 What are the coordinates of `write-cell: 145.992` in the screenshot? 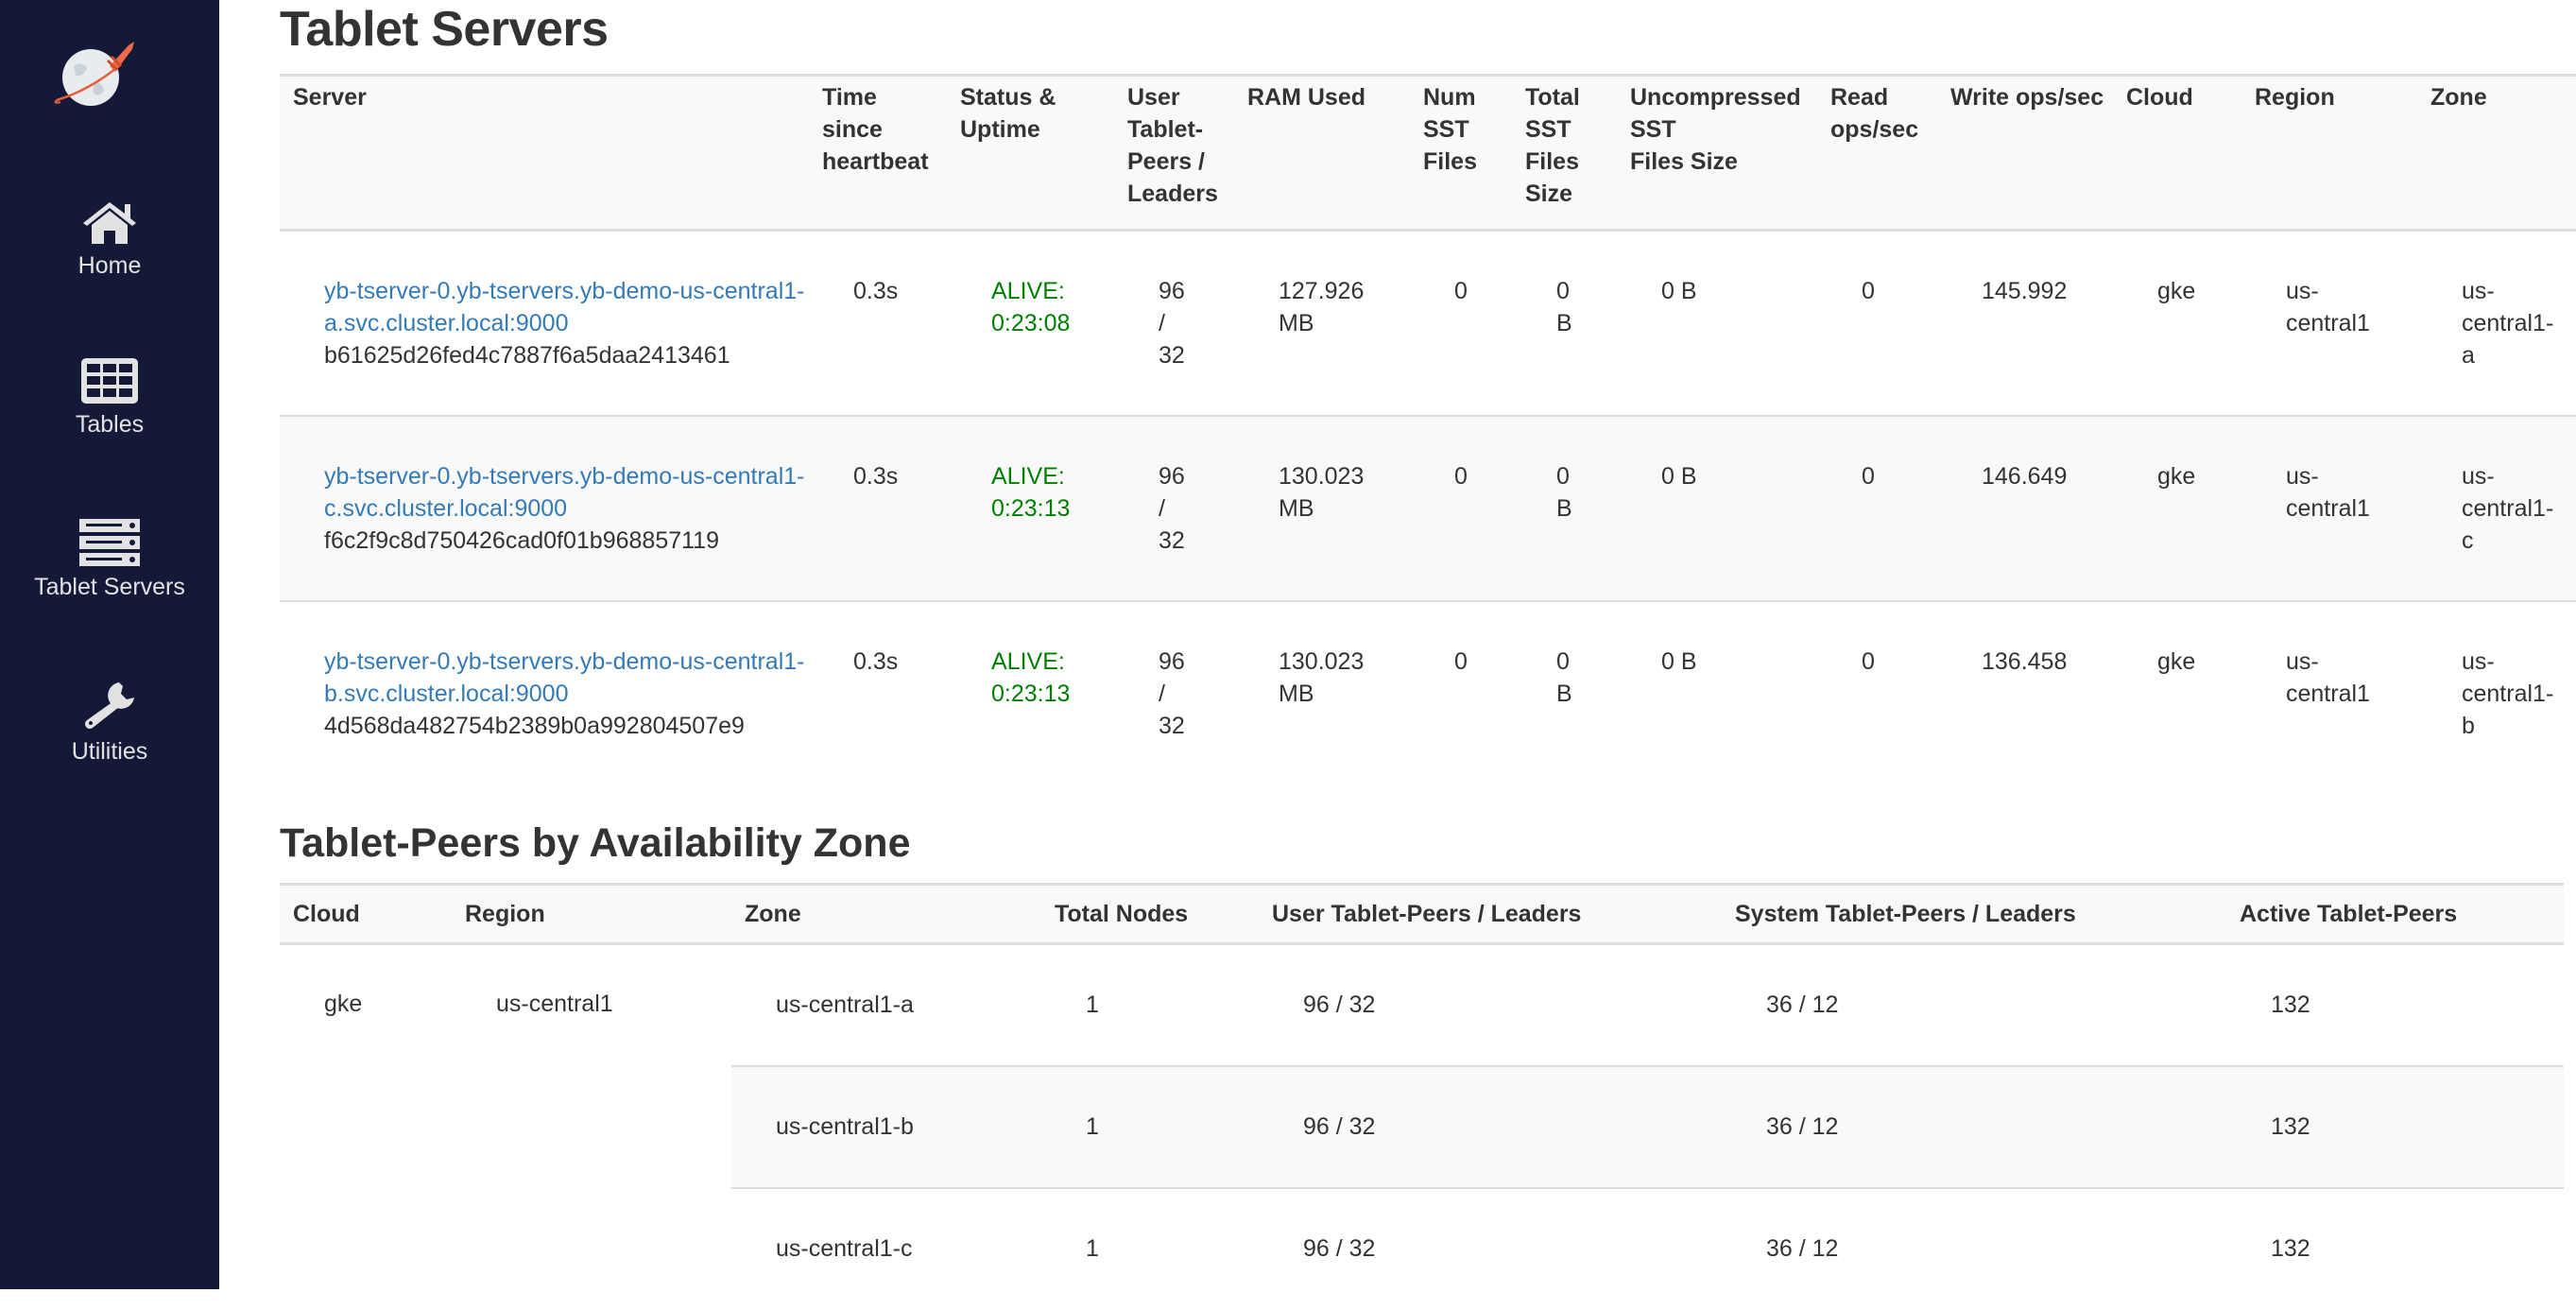 It's located at (2025, 324).